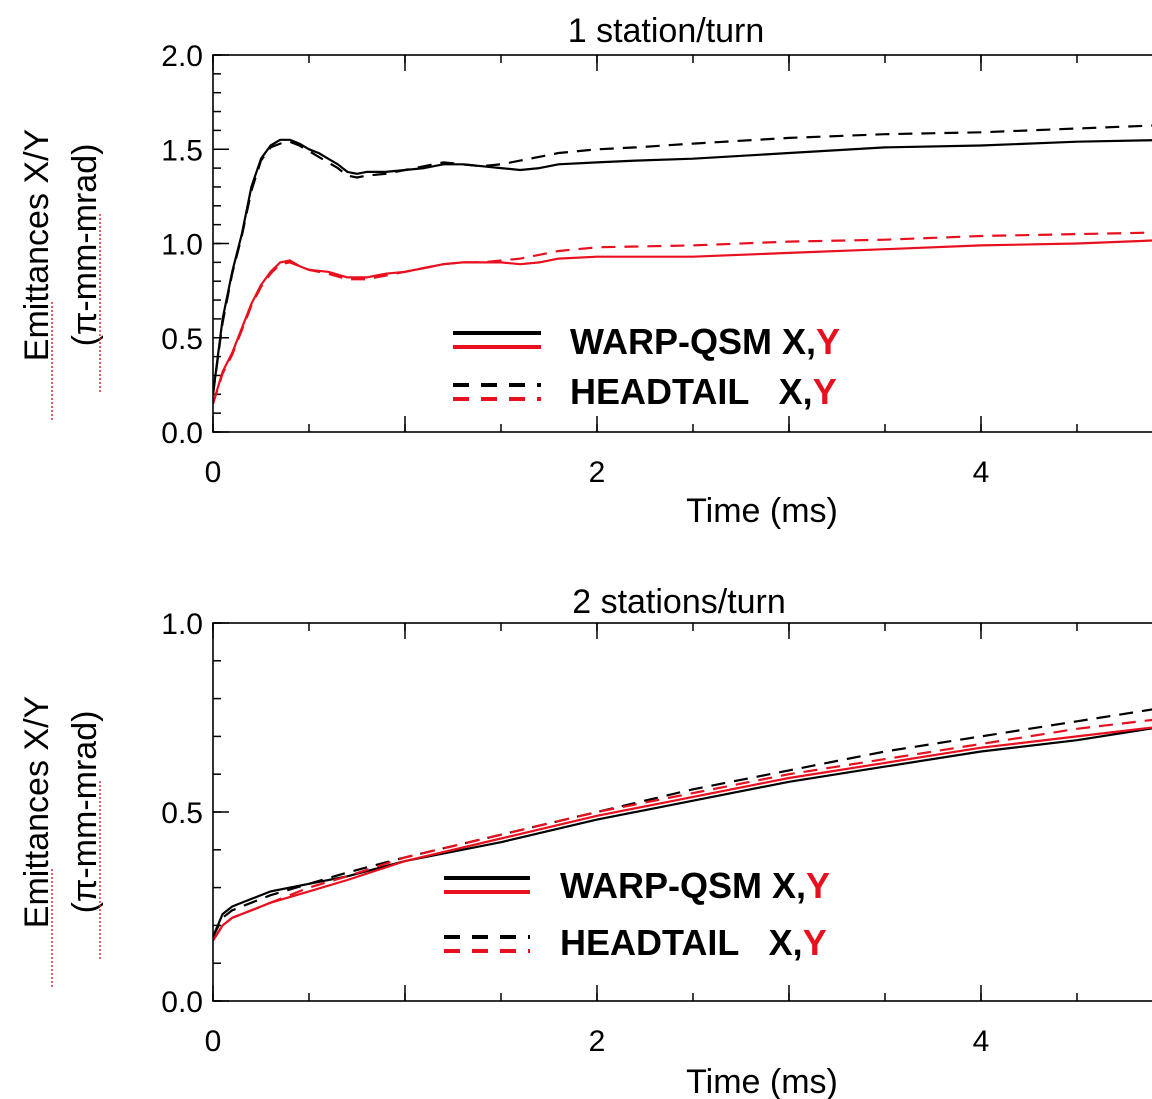 Image resolution: width=1152 pixels, height=1099 pixels. What do you see at coordinates (666, 31) in the screenshot?
I see `chart-title: 1 station/turn` at bounding box center [666, 31].